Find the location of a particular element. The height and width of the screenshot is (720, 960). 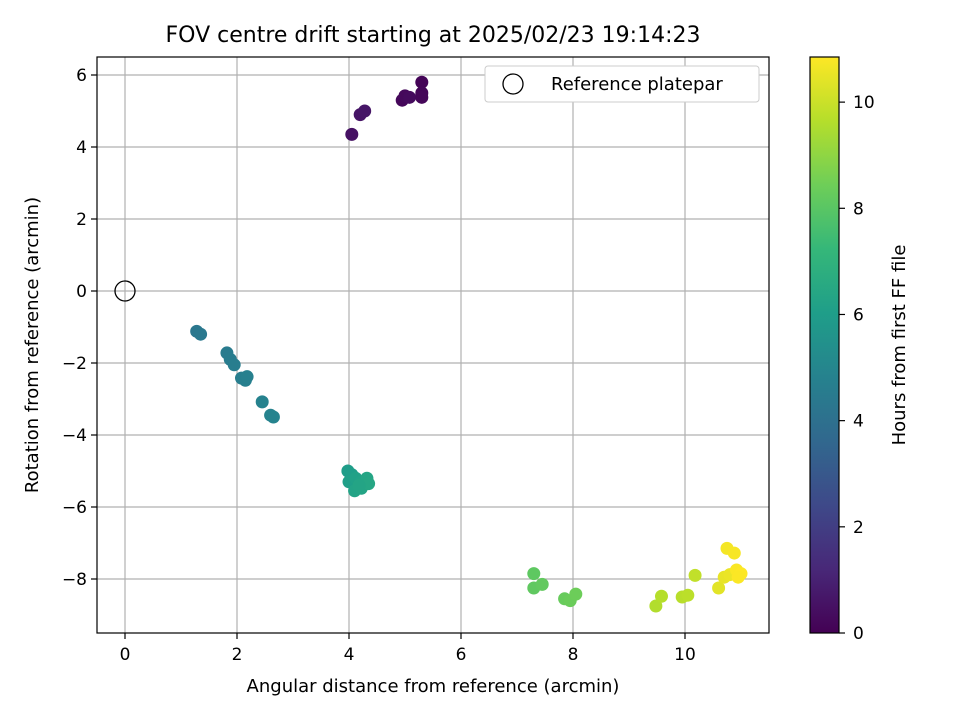

colorbar-tick-label: 6 is located at coordinates (858, 315).